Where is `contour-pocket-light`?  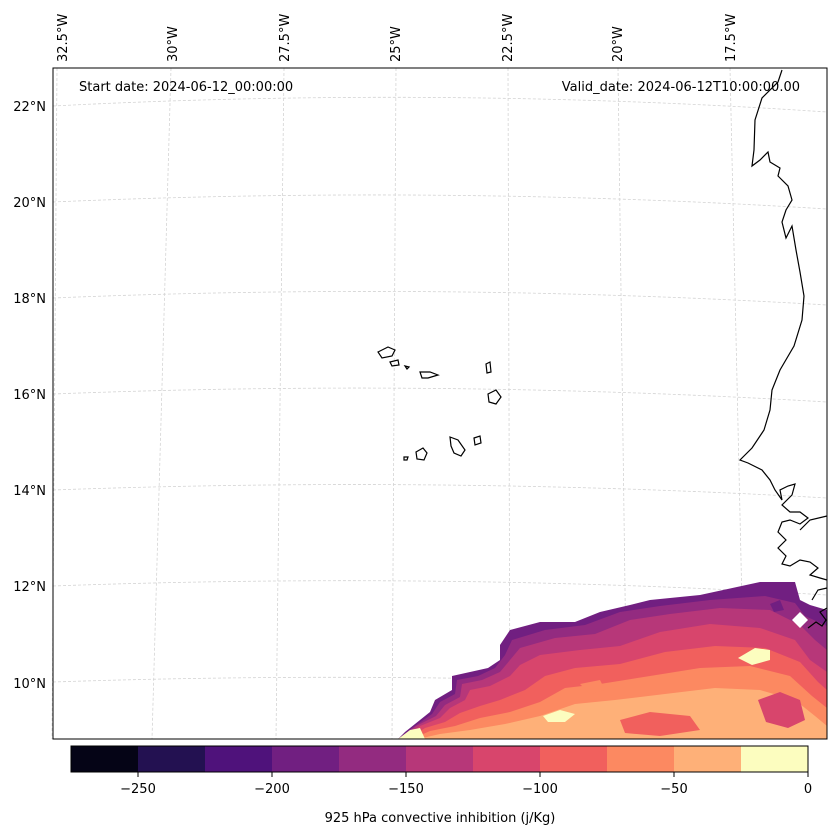 contour-pocket-light is located at coordinates (754, 656).